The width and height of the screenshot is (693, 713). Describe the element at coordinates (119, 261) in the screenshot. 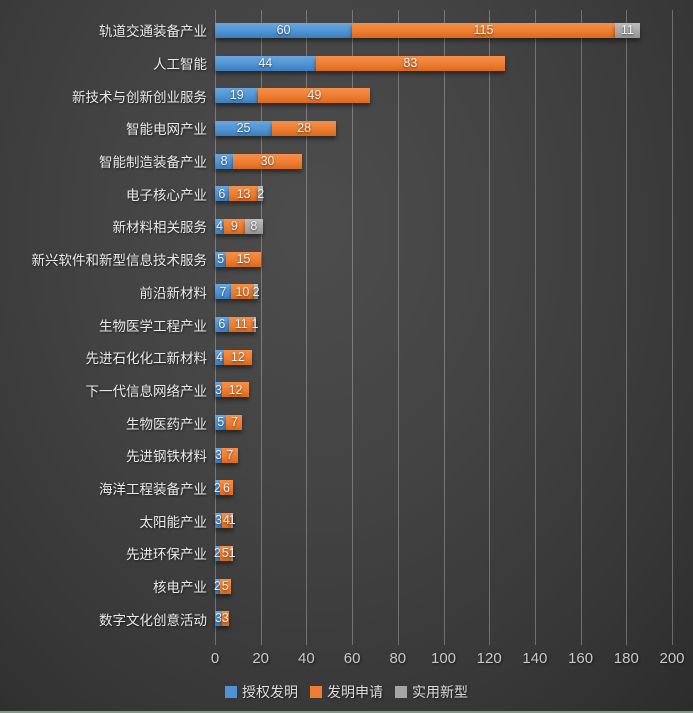

I see `category-label: 新兴软件和新型信息技术服务` at that location.